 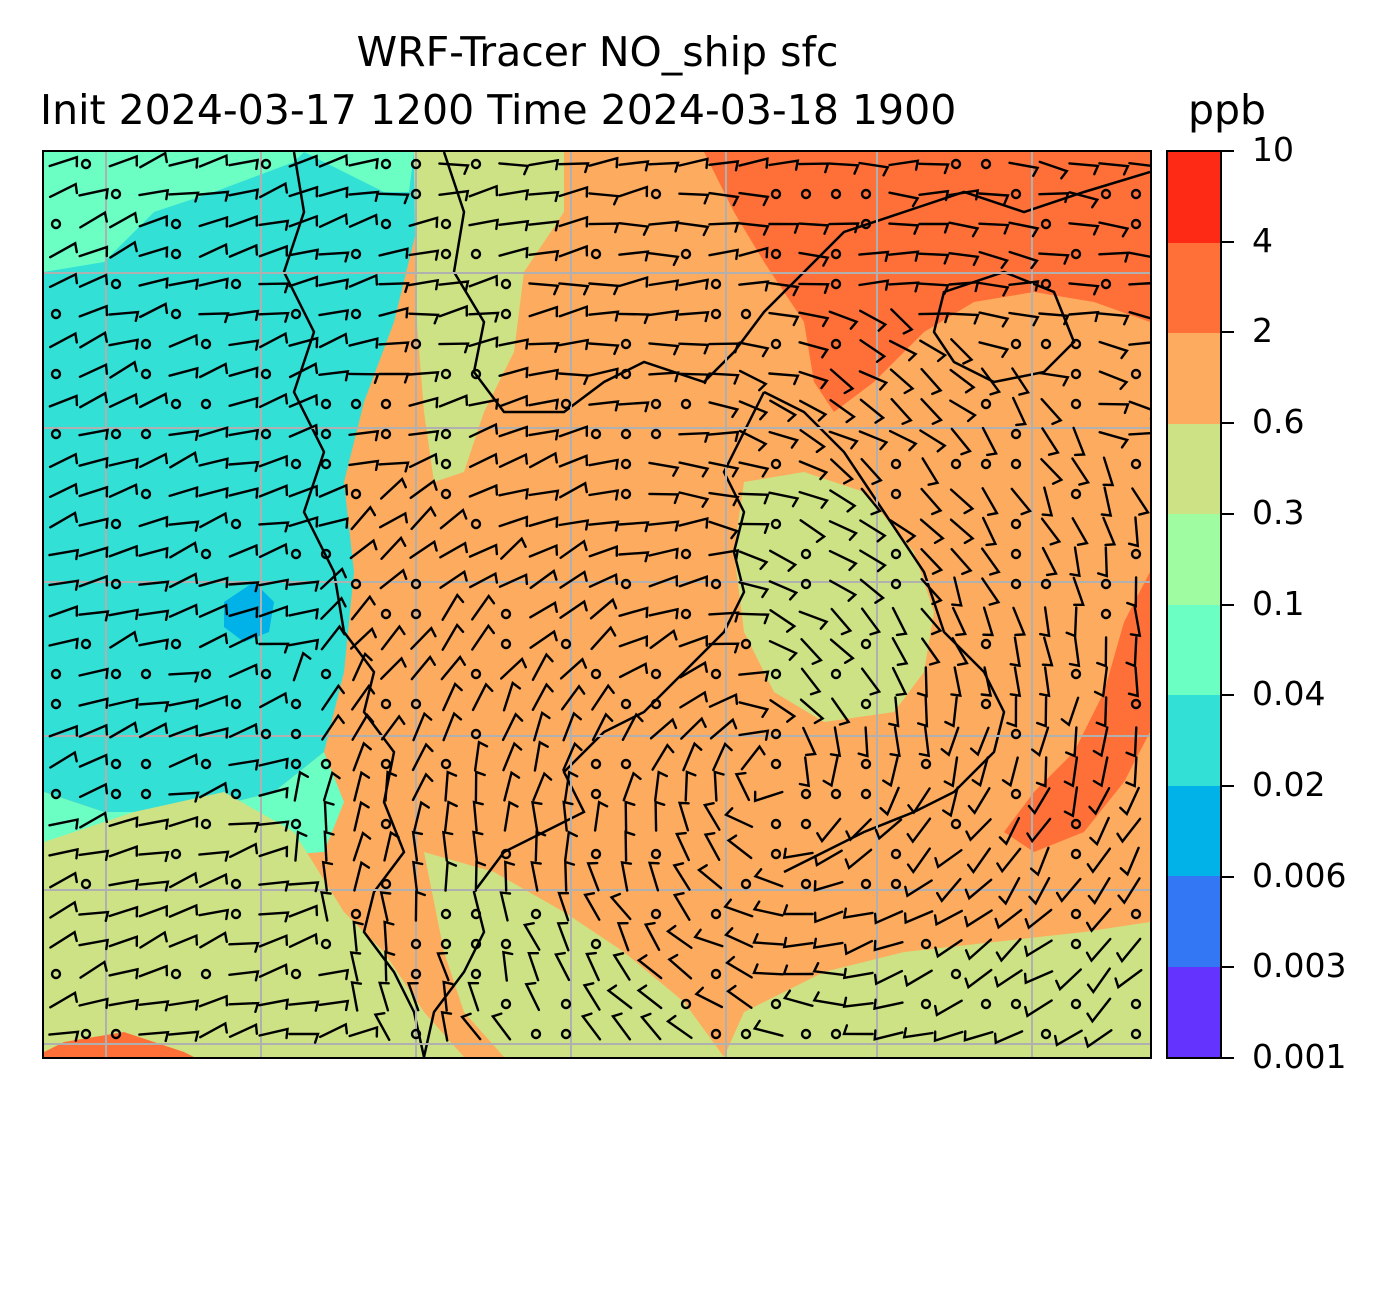 What do you see at coordinates (1227, 110) in the screenshot?
I see `colorbar-units-label: ppb` at bounding box center [1227, 110].